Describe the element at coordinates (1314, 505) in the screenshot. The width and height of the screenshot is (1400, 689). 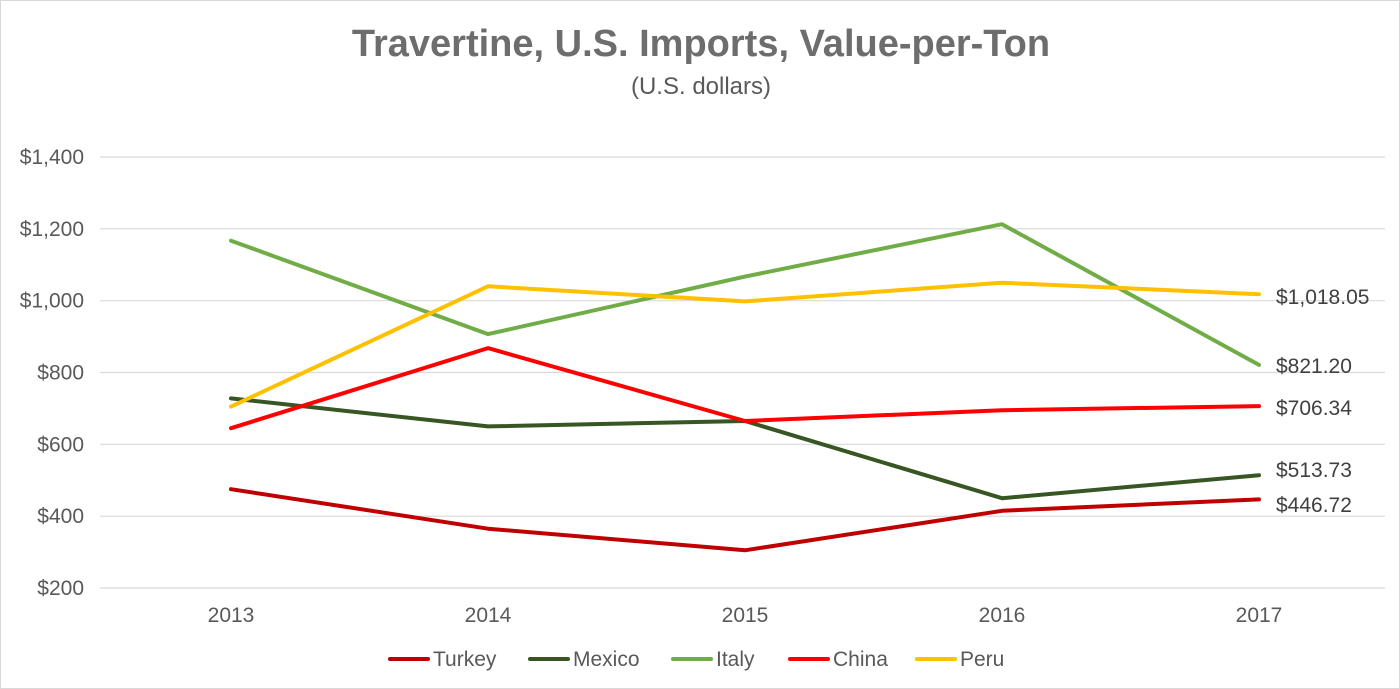
I see `data-label-turkey: $446.72` at that location.